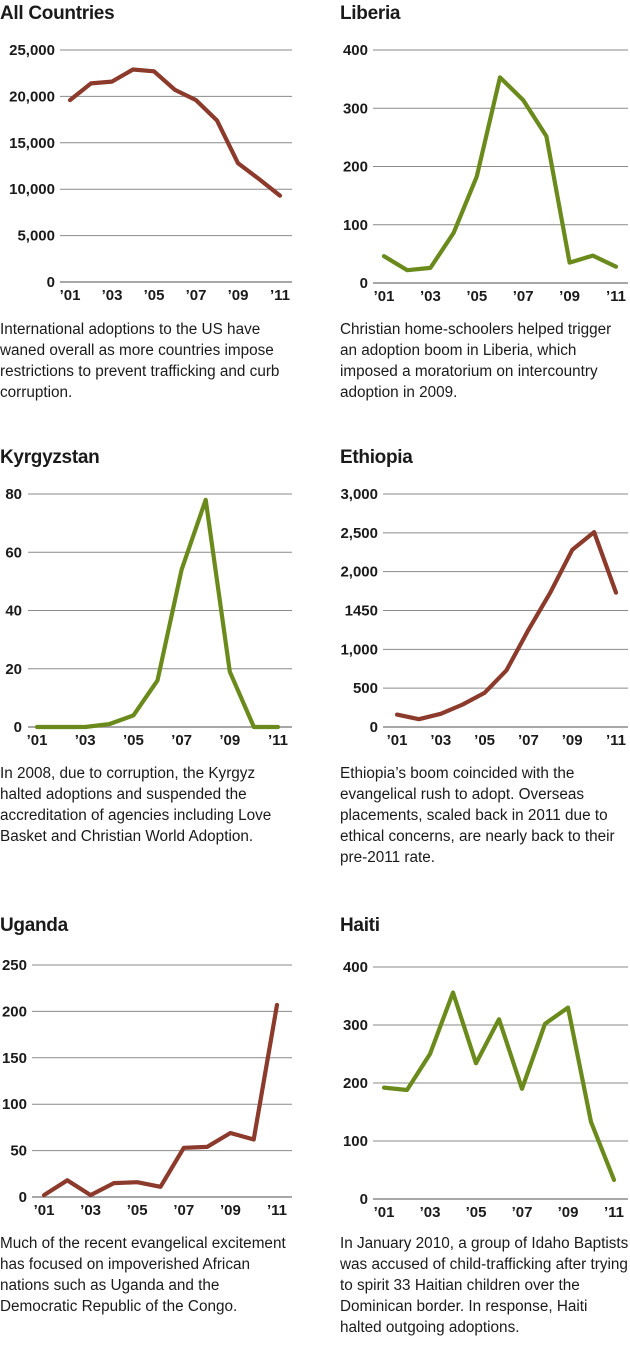  I want to click on y-tick-label: 5,000, so click(36, 236).